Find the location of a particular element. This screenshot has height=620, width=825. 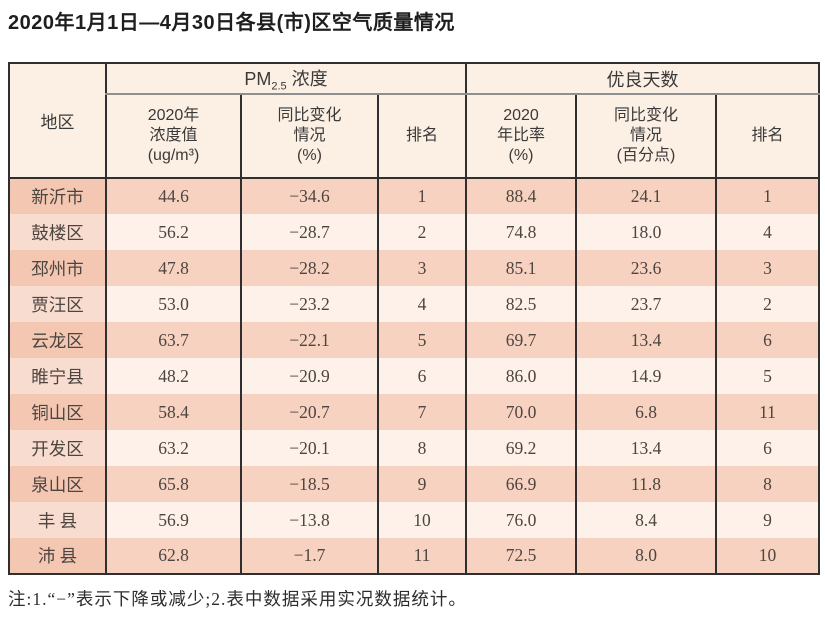

good-change-cell: 8.0 is located at coordinates (645, 556).